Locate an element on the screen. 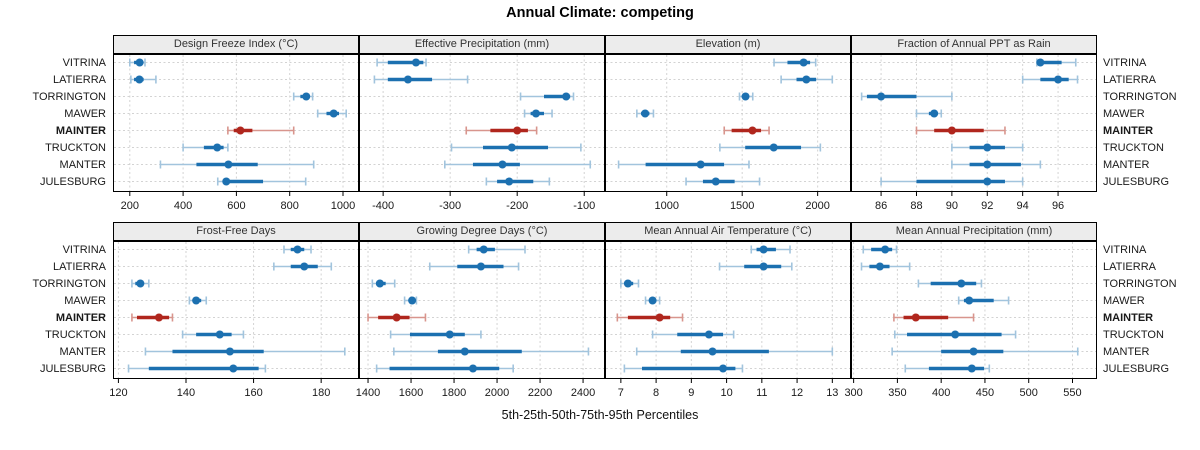  axis-tick-label: 8 is located at coordinates (656, 393).